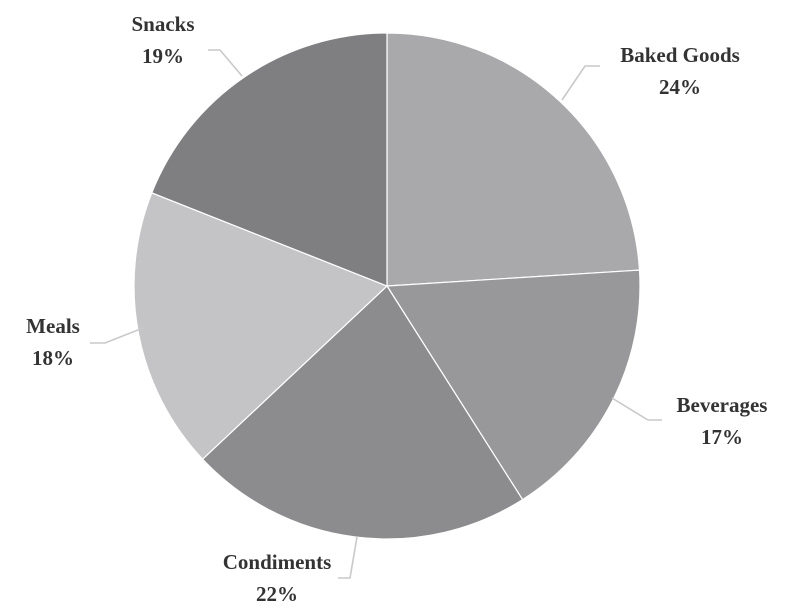  Describe the element at coordinates (261, 326) in the screenshot. I see `pie-slice-meals` at that location.